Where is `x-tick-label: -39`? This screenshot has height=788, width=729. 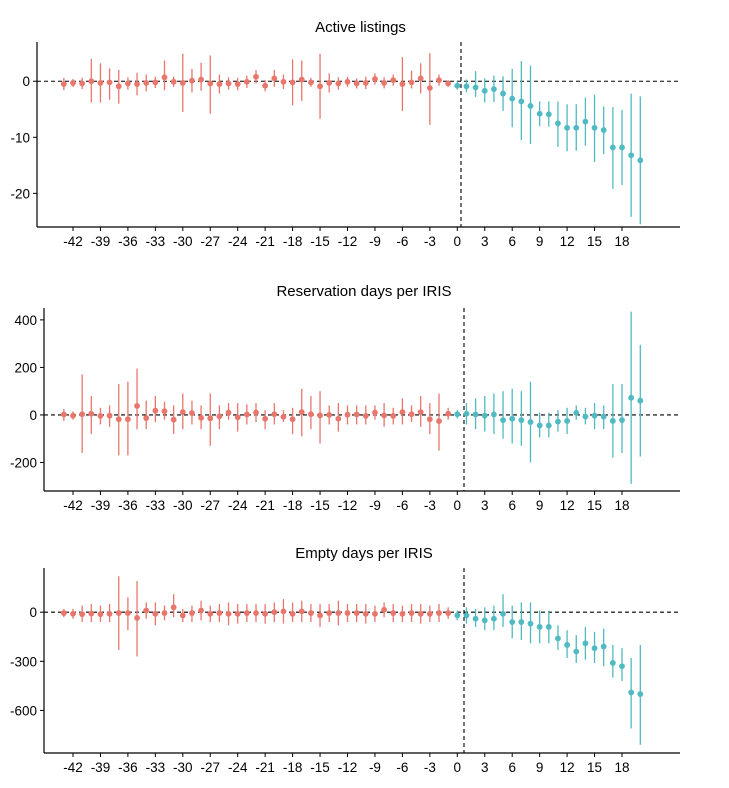
x-tick-label: -39 is located at coordinates (101, 241).